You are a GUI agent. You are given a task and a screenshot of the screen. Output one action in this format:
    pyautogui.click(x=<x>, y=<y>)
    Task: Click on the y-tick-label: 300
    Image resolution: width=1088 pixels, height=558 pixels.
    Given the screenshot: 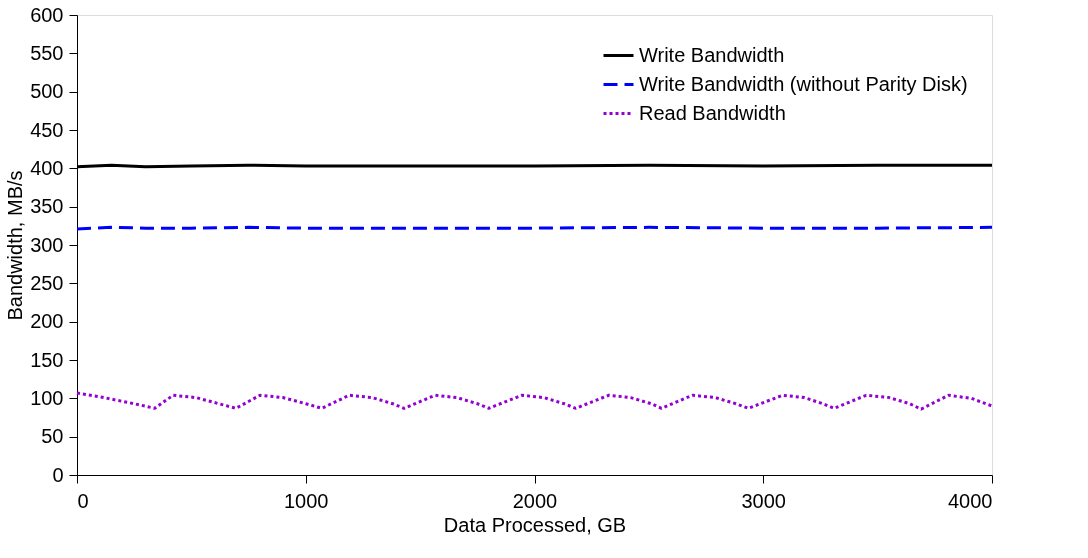 What is the action you would take?
    pyautogui.click(x=47, y=244)
    